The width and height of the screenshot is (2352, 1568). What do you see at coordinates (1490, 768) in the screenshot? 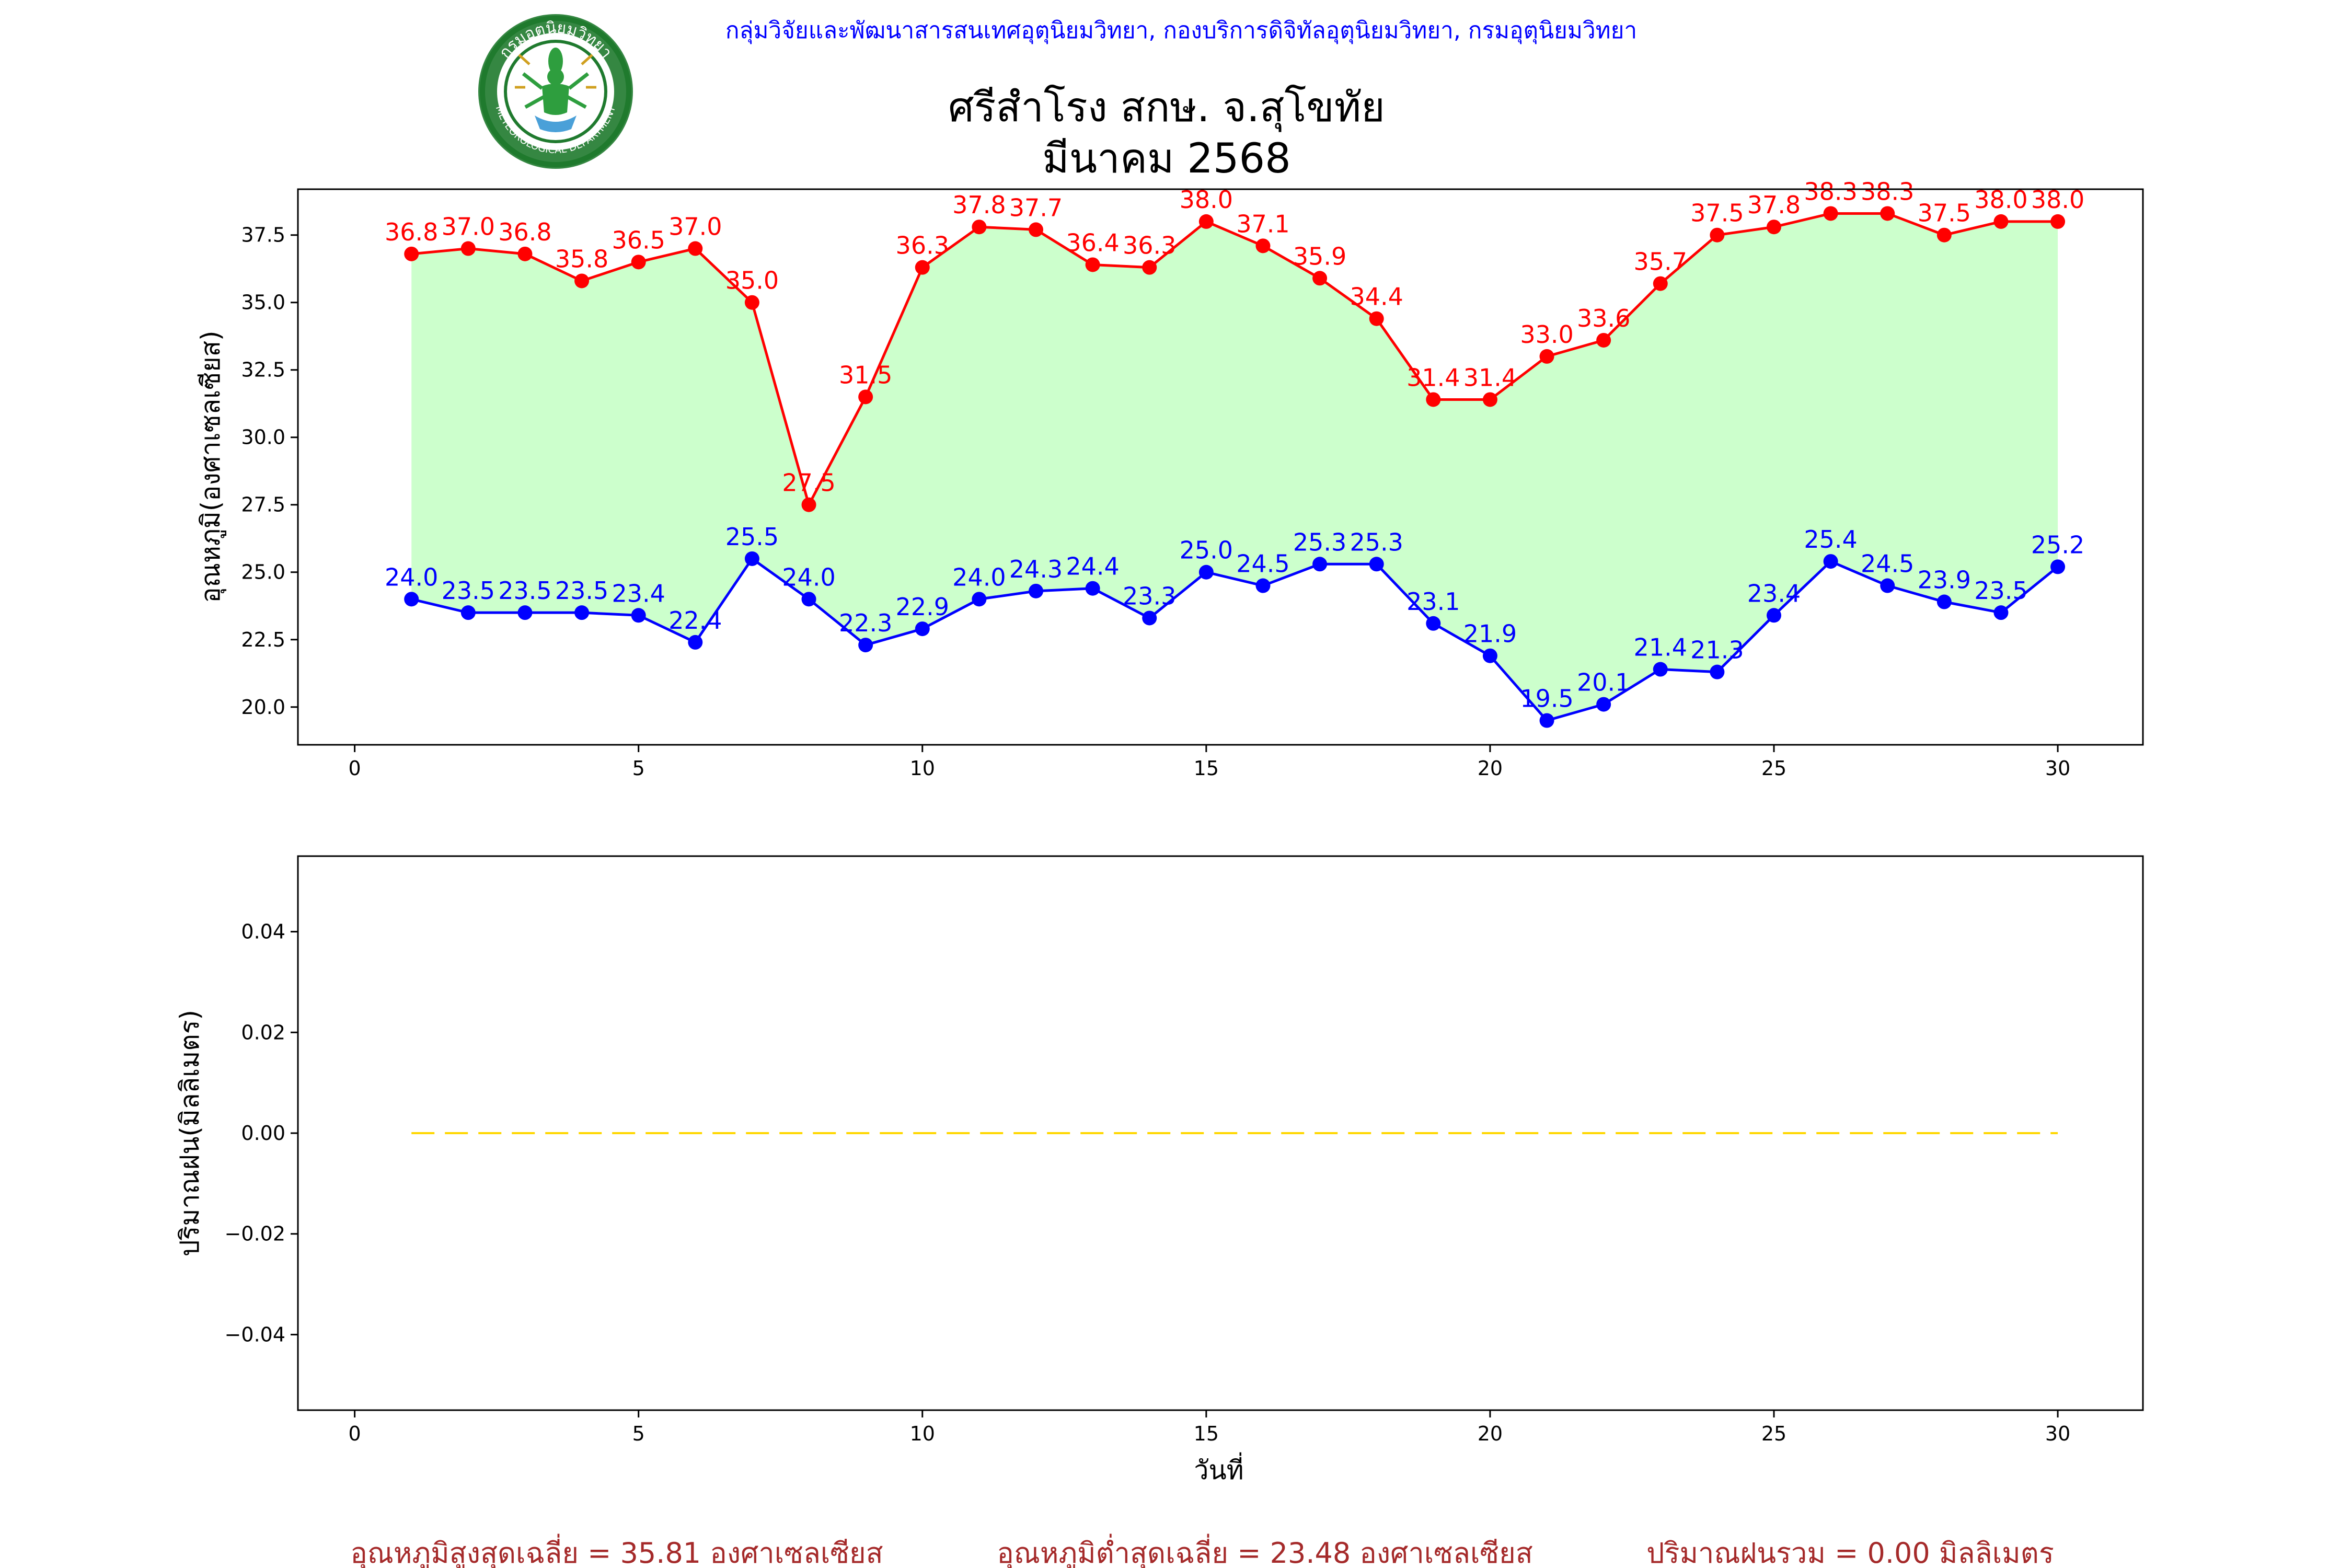
I see `temperature-x-tick-label: 20` at bounding box center [1490, 768].